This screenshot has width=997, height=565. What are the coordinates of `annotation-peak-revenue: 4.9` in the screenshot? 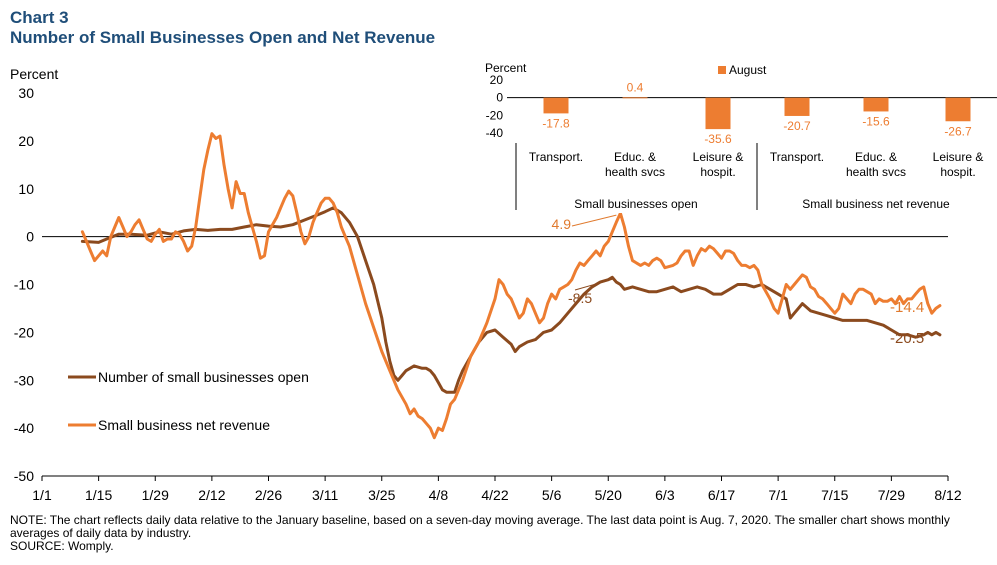 It's located at (562, 224).